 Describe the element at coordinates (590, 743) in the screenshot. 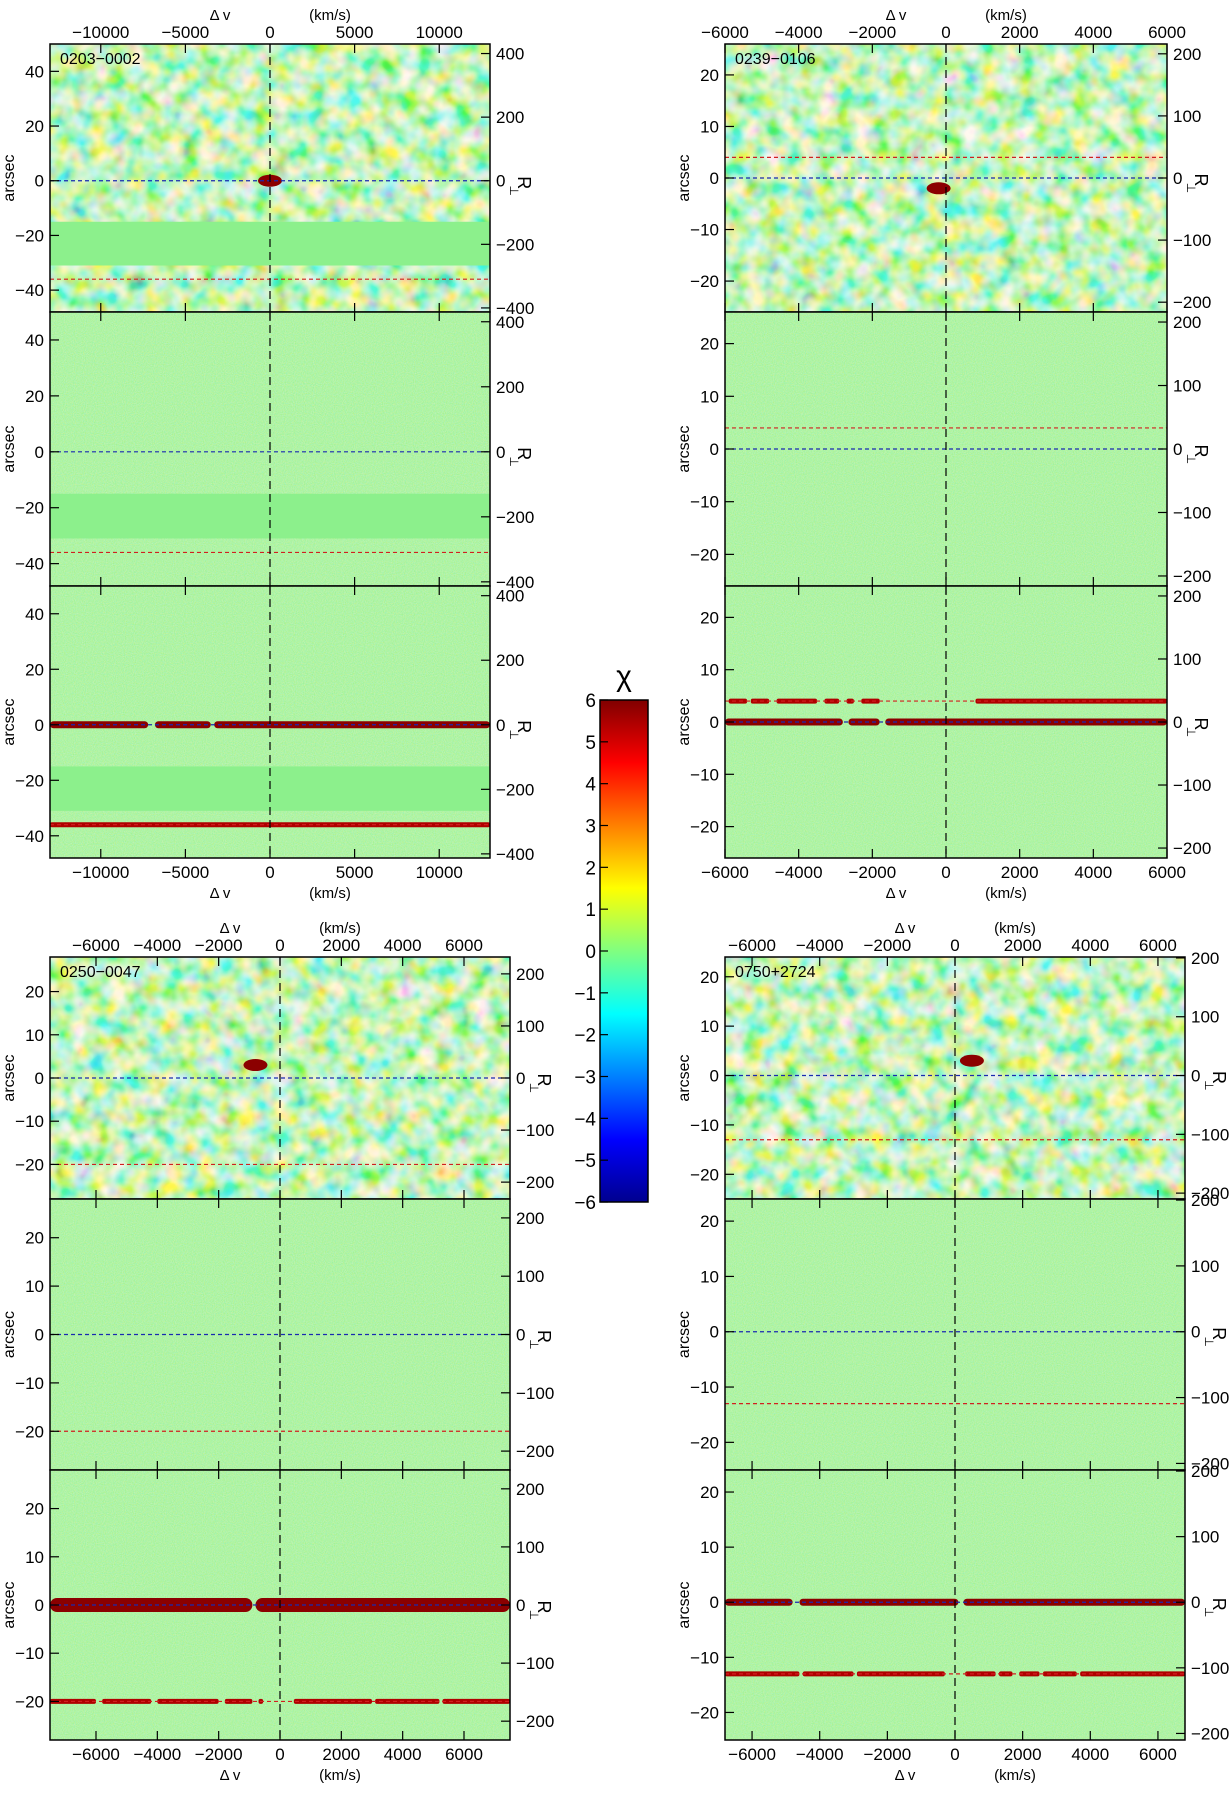

I see `colorbar-tick-label: 5` at that location.